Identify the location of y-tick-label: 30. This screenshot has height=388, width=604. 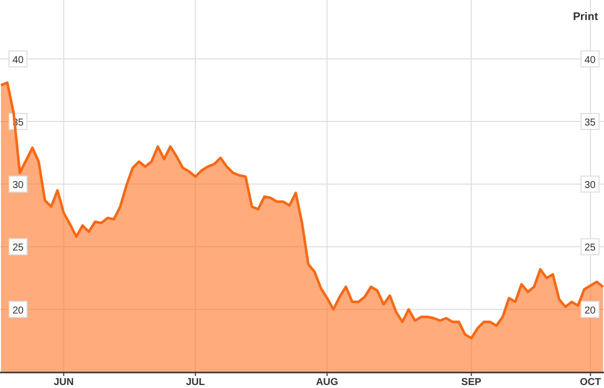
(18, 186).